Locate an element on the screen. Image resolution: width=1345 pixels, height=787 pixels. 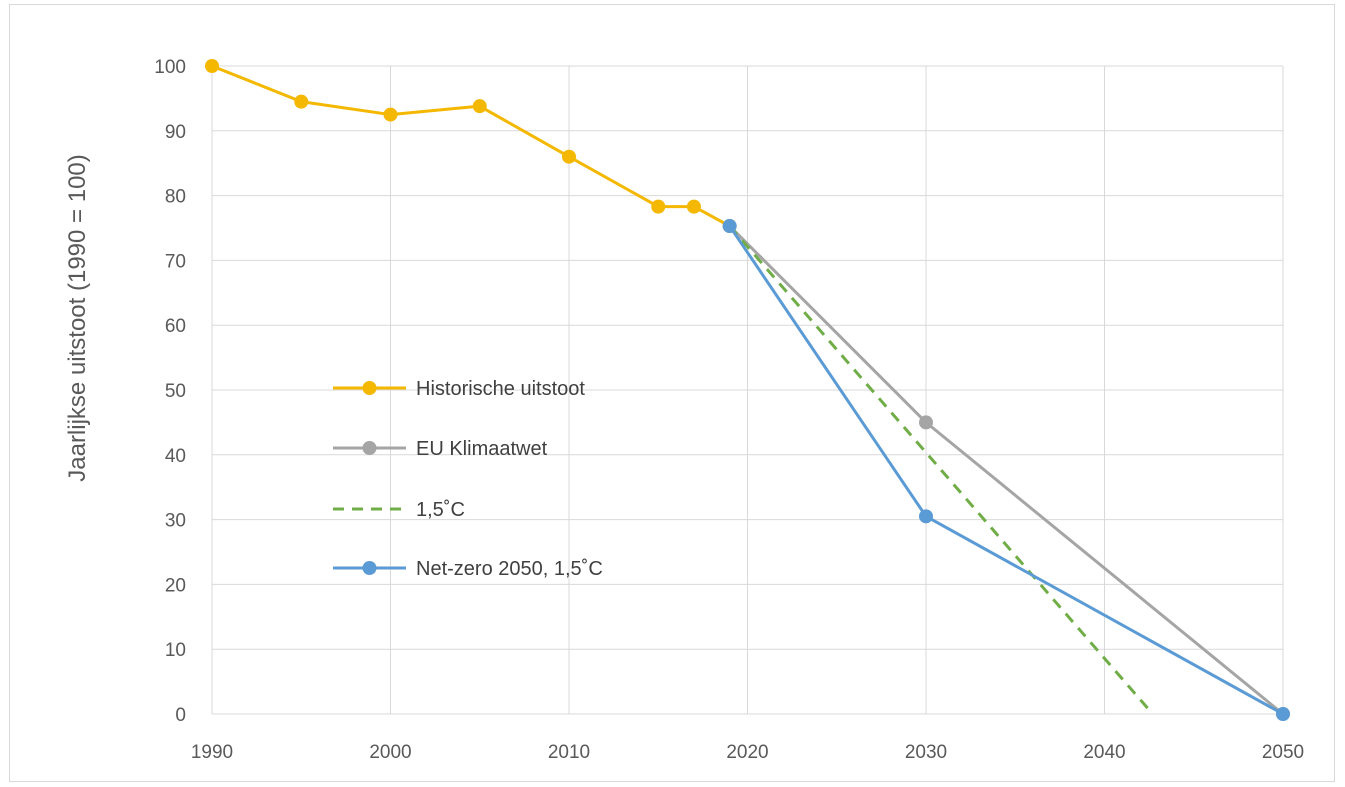
x-tick-label: 2020 is located at coordinates (747, 752).